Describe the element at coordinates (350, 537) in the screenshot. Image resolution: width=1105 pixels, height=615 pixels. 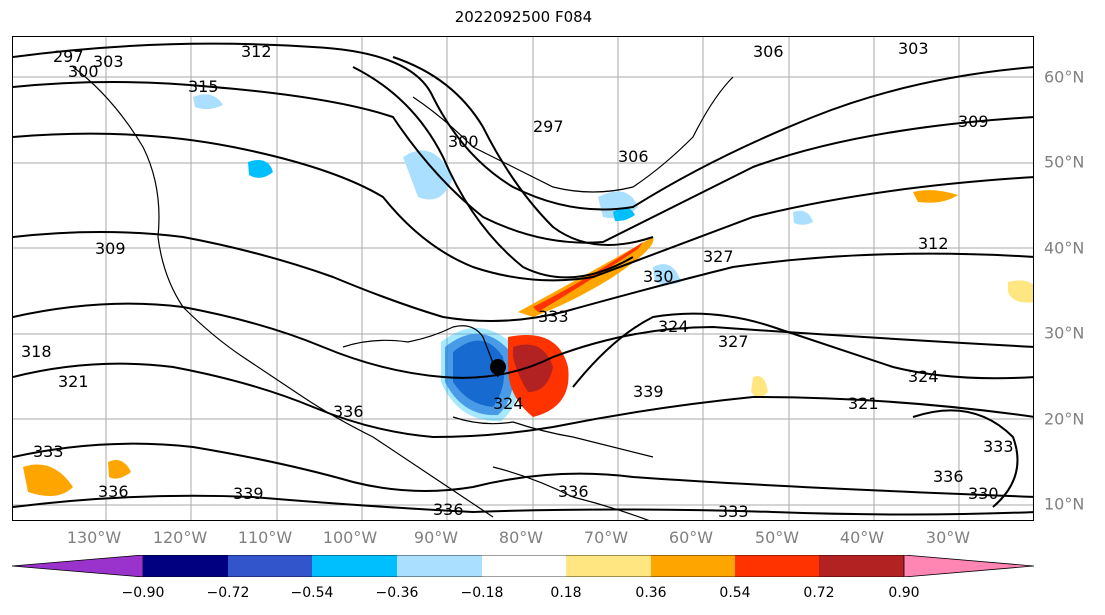
I see `lon-label-100w: 100°W` at that location.